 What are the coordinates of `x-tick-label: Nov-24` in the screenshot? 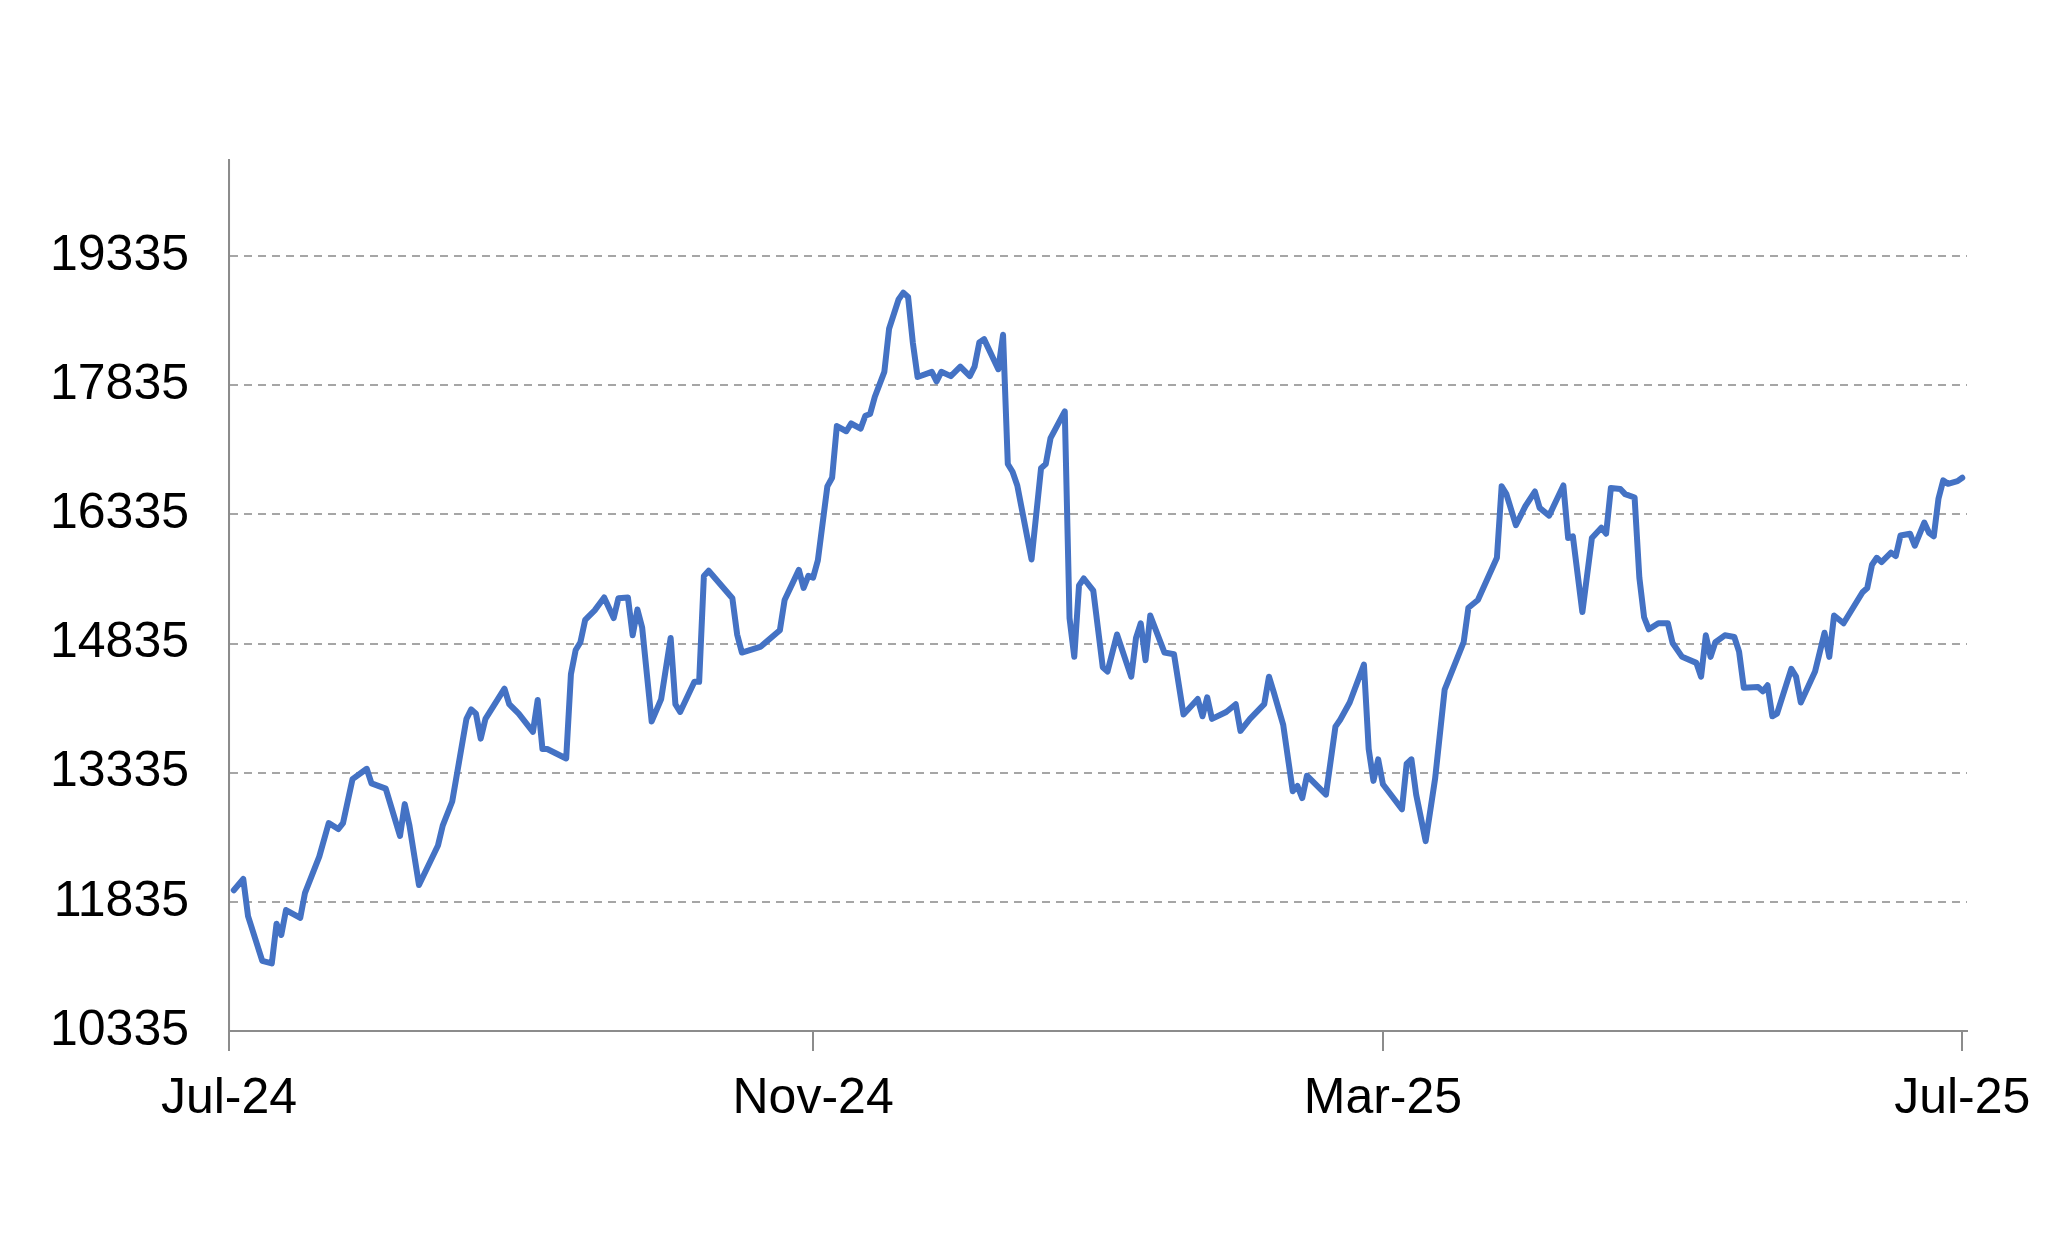 It's located at (813, 1095).